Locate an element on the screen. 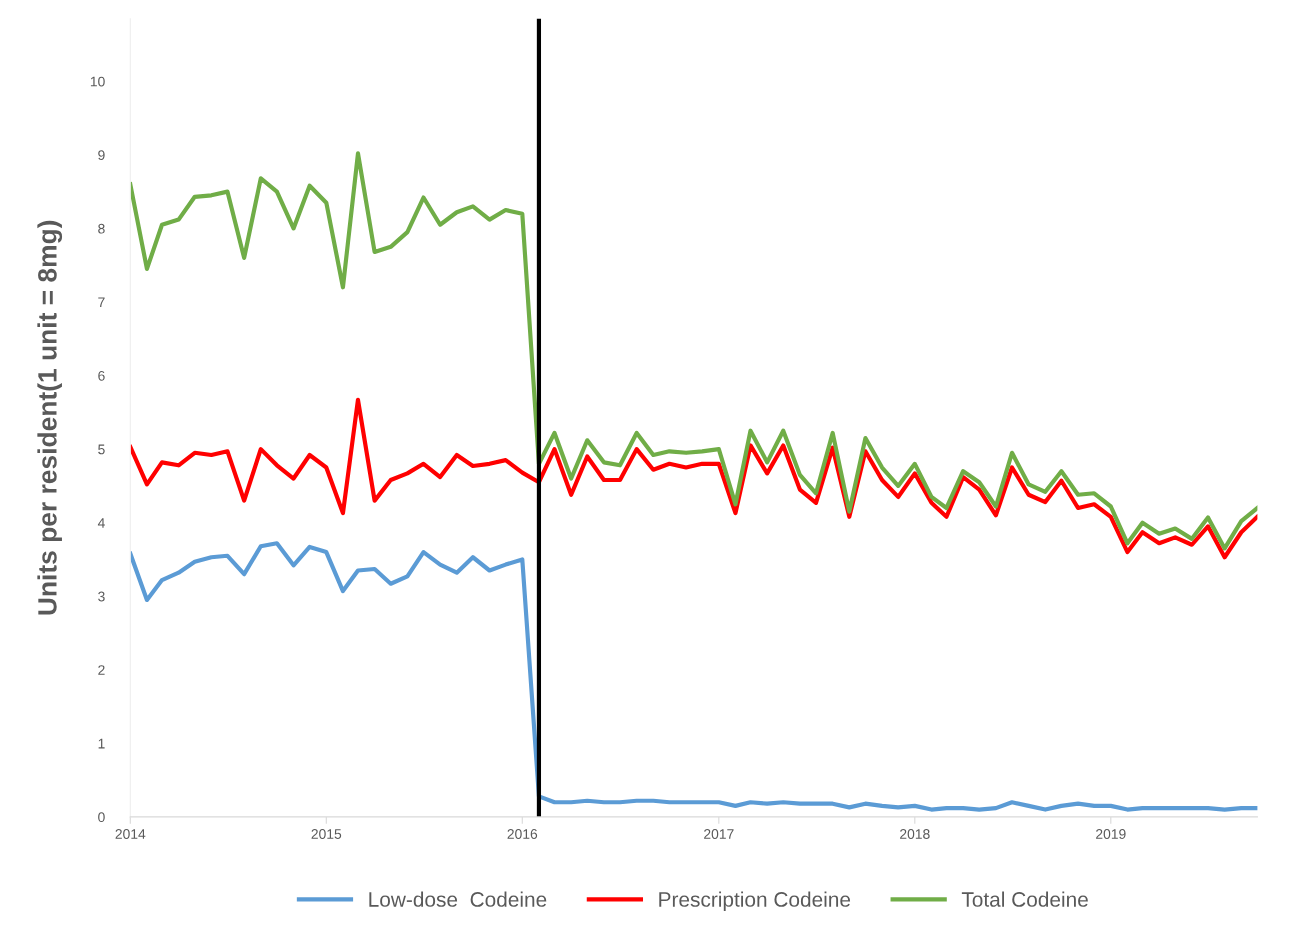  legend-label: Prescription Codeine is located at coordinates (755, 901).